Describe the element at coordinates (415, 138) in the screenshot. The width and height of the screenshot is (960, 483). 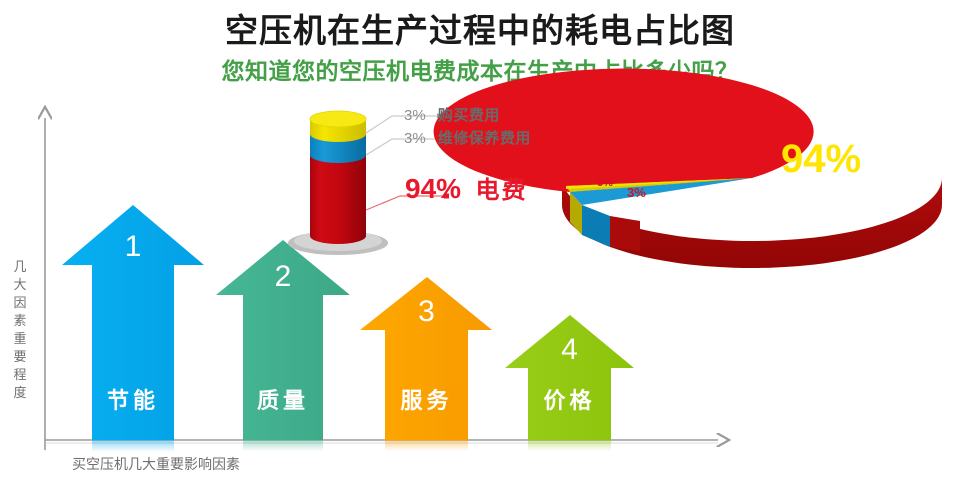
I see `callout-maintenance-percent: 3%` at that location.